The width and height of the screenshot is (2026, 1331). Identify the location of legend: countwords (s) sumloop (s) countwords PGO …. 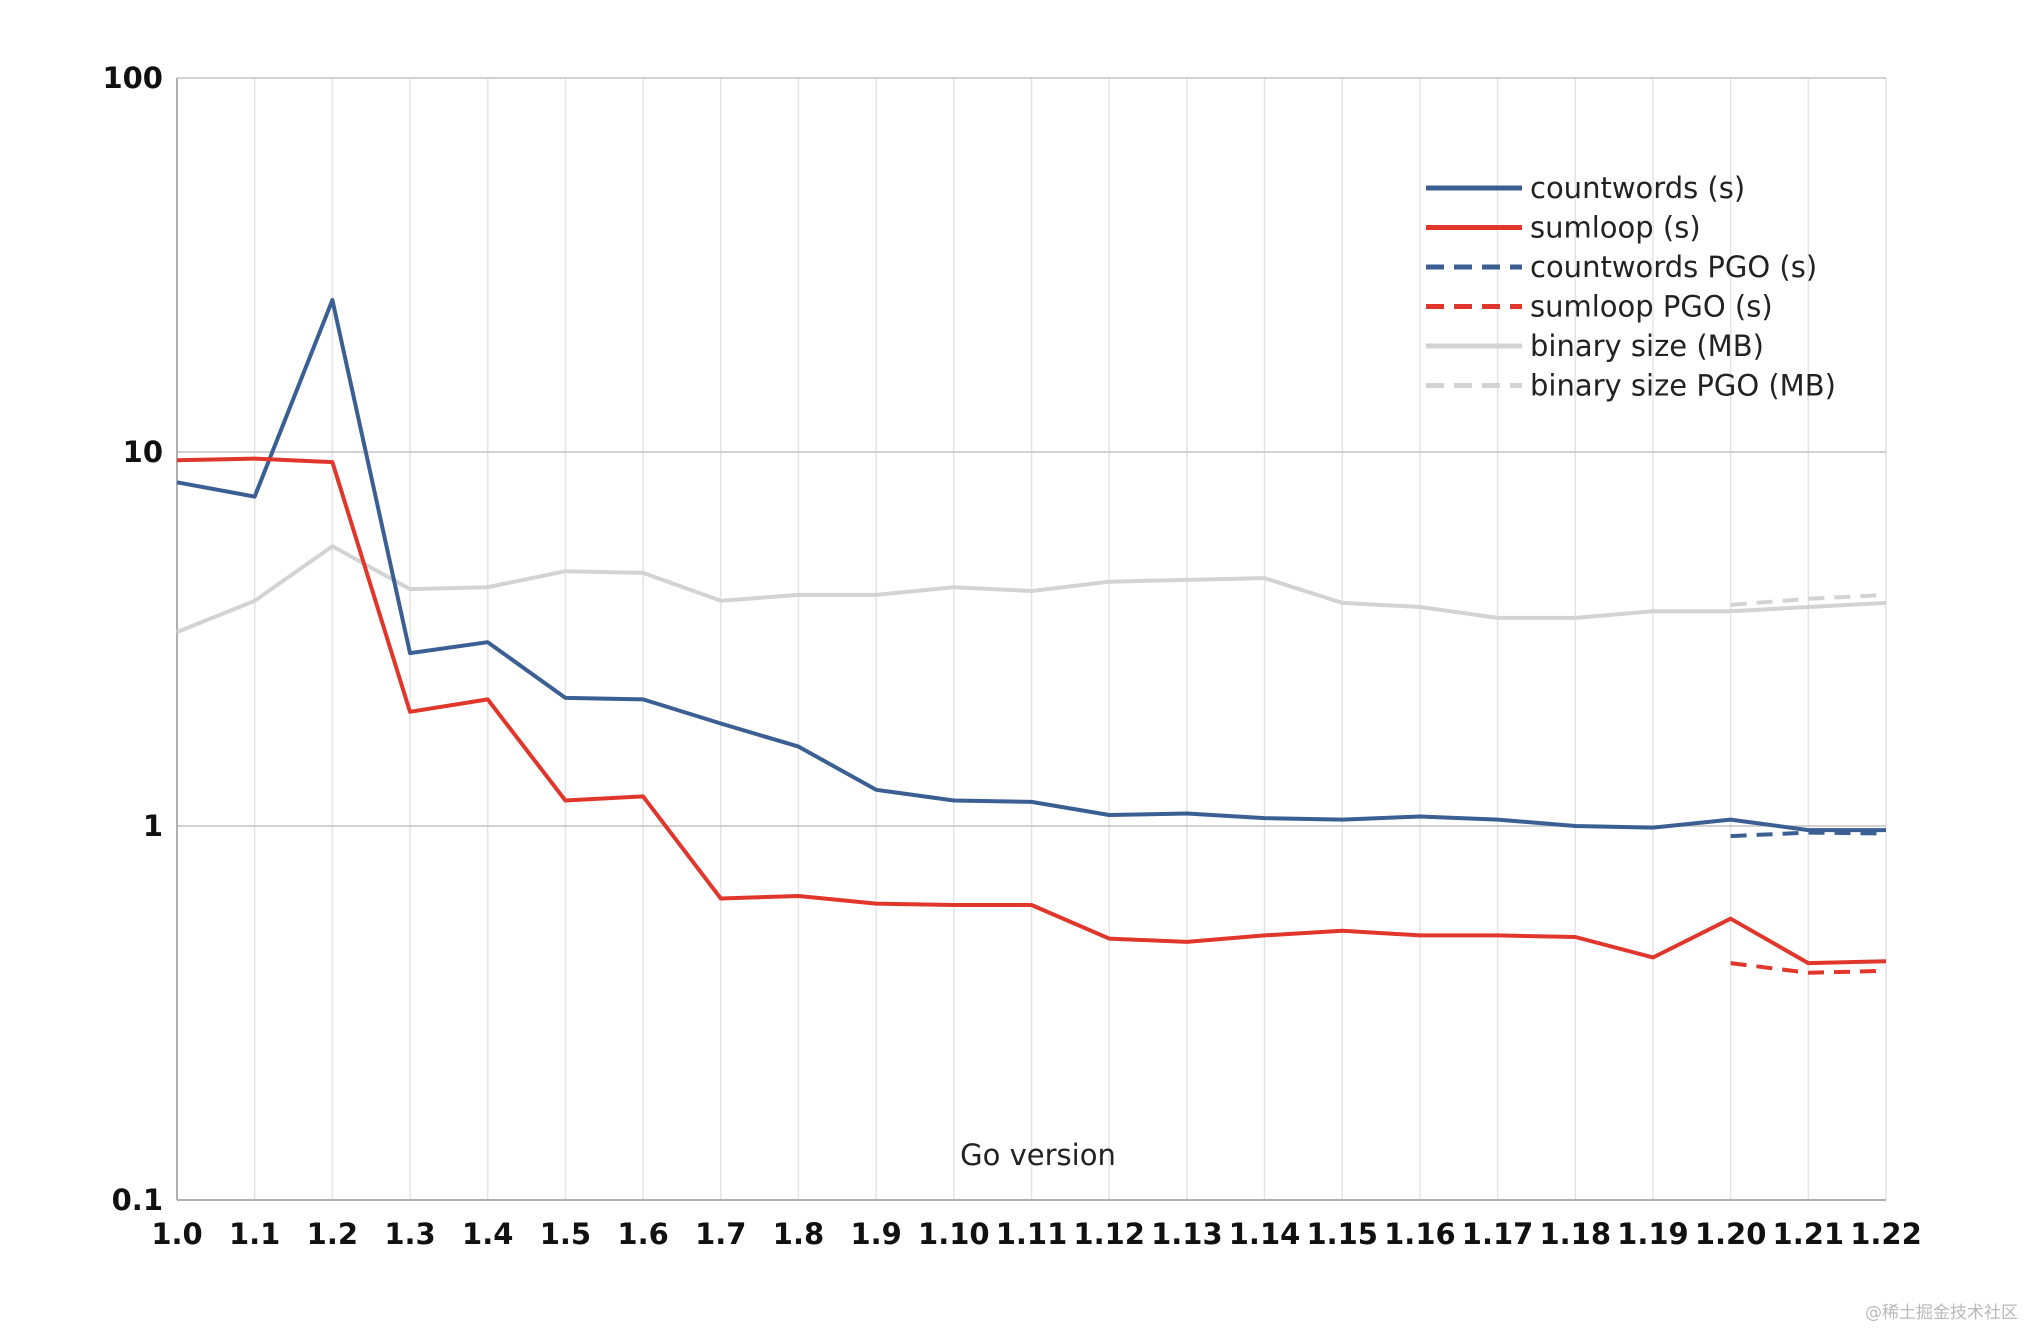
(1631, 287).